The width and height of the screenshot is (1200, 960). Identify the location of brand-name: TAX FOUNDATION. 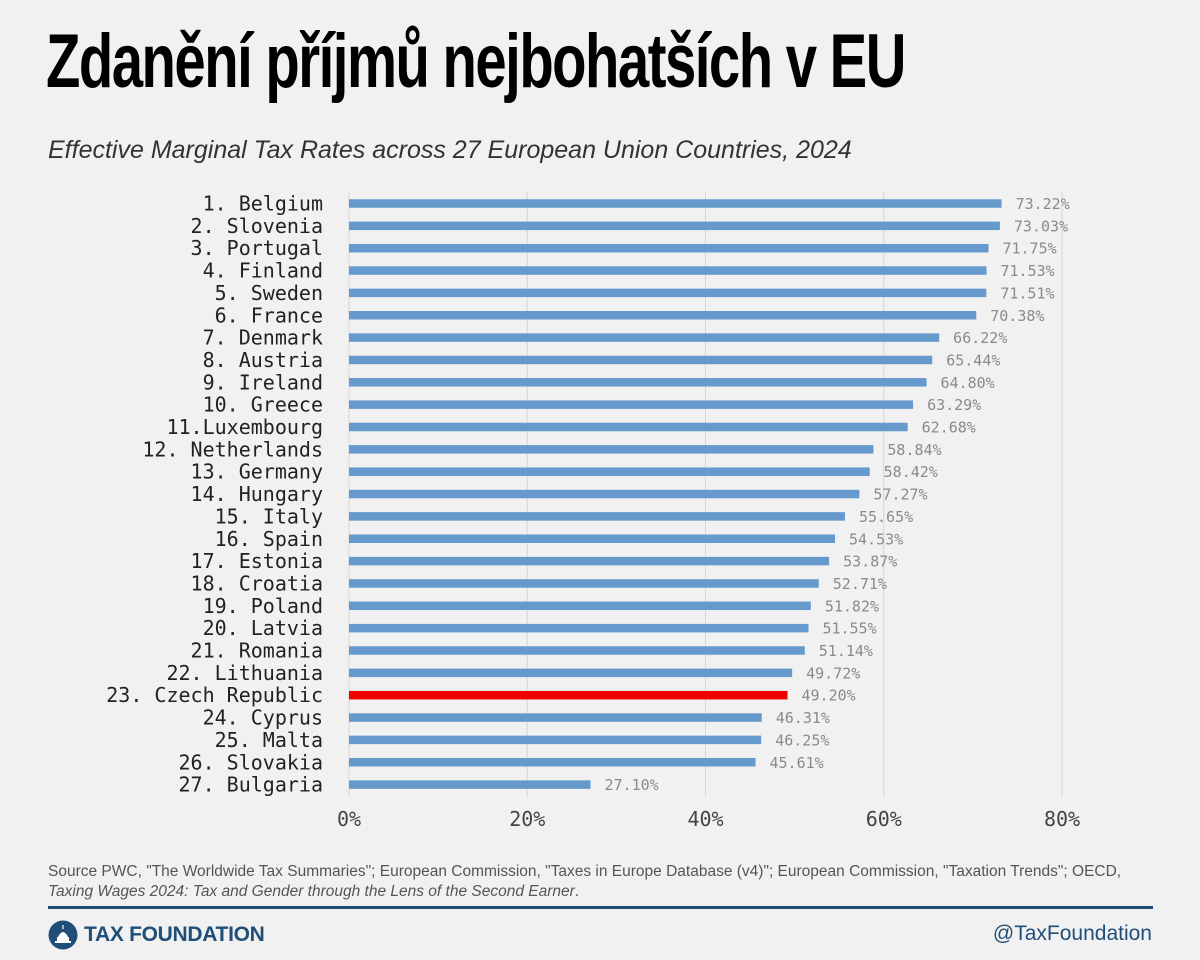
(174, 934).